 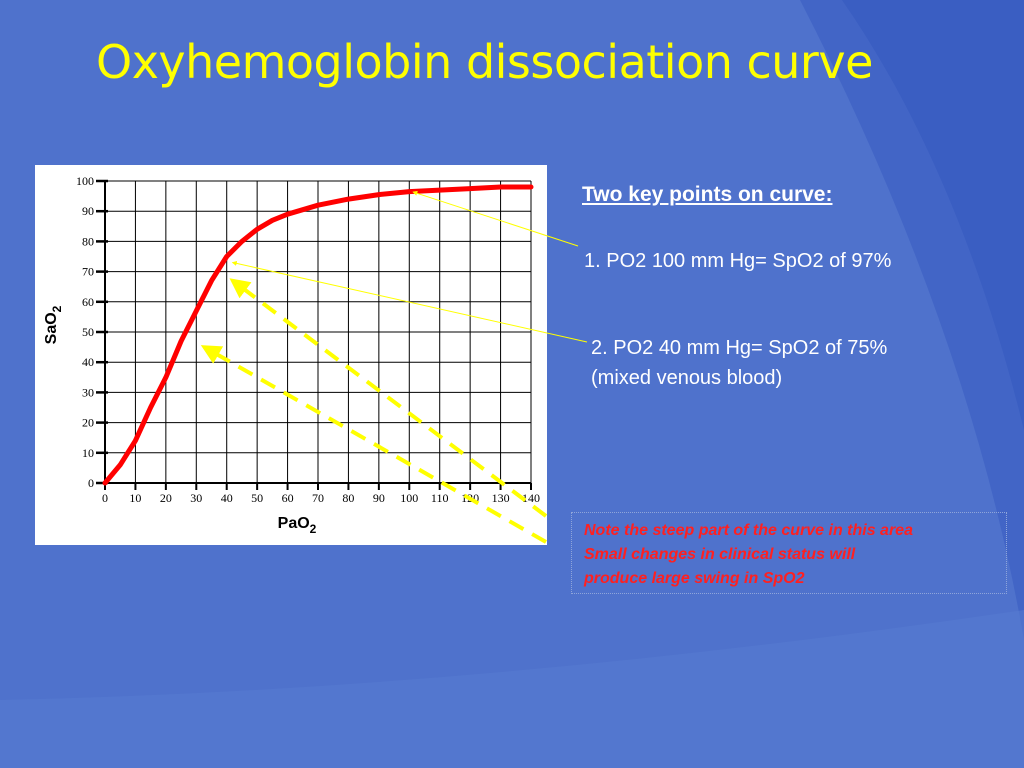 I want to click on y-tick-label: 10, so click(x=88, y=453).